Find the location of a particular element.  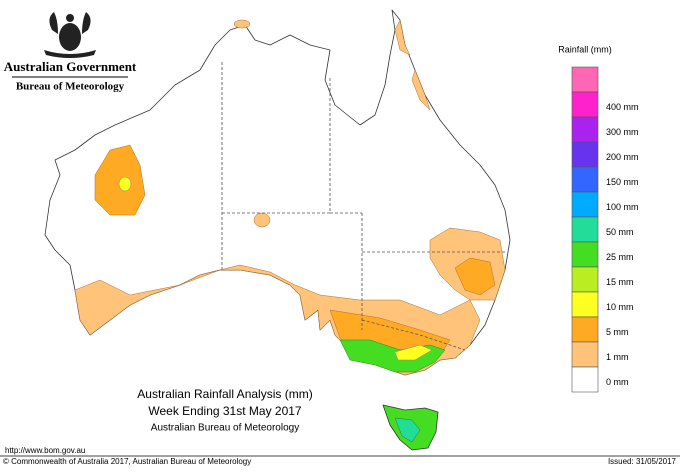

url: http://www.bom.gov.au is located at coordinates (45, 450).